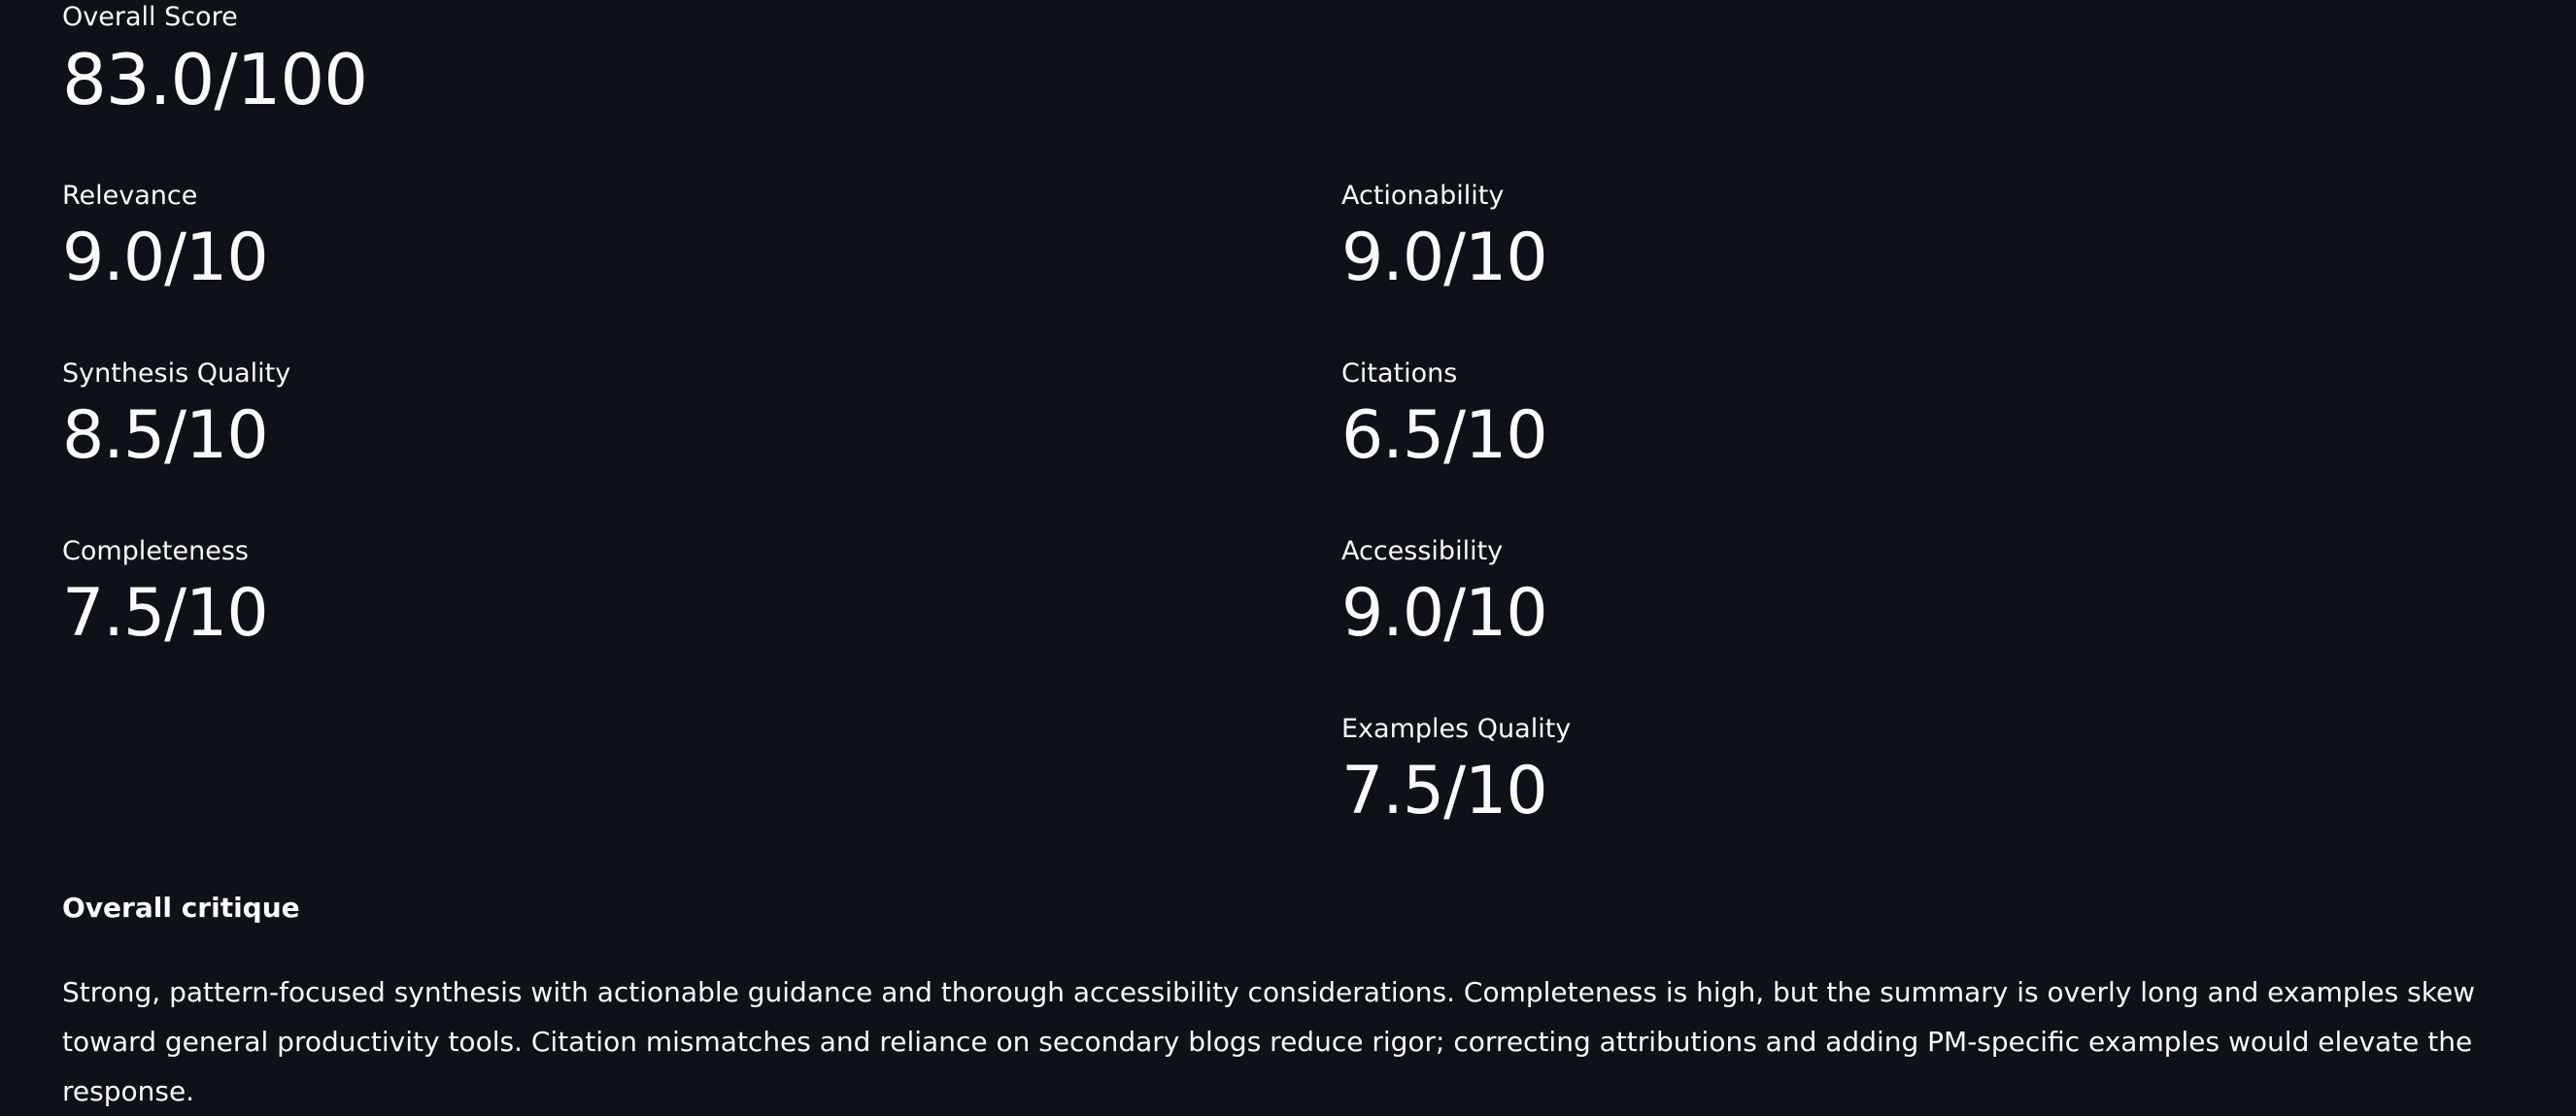 The height and width of the screenshot is (1116, 2576). Describe the element at coordinates (1399, 373) in the screenshot. I see `metric-label: Citations` at that location.